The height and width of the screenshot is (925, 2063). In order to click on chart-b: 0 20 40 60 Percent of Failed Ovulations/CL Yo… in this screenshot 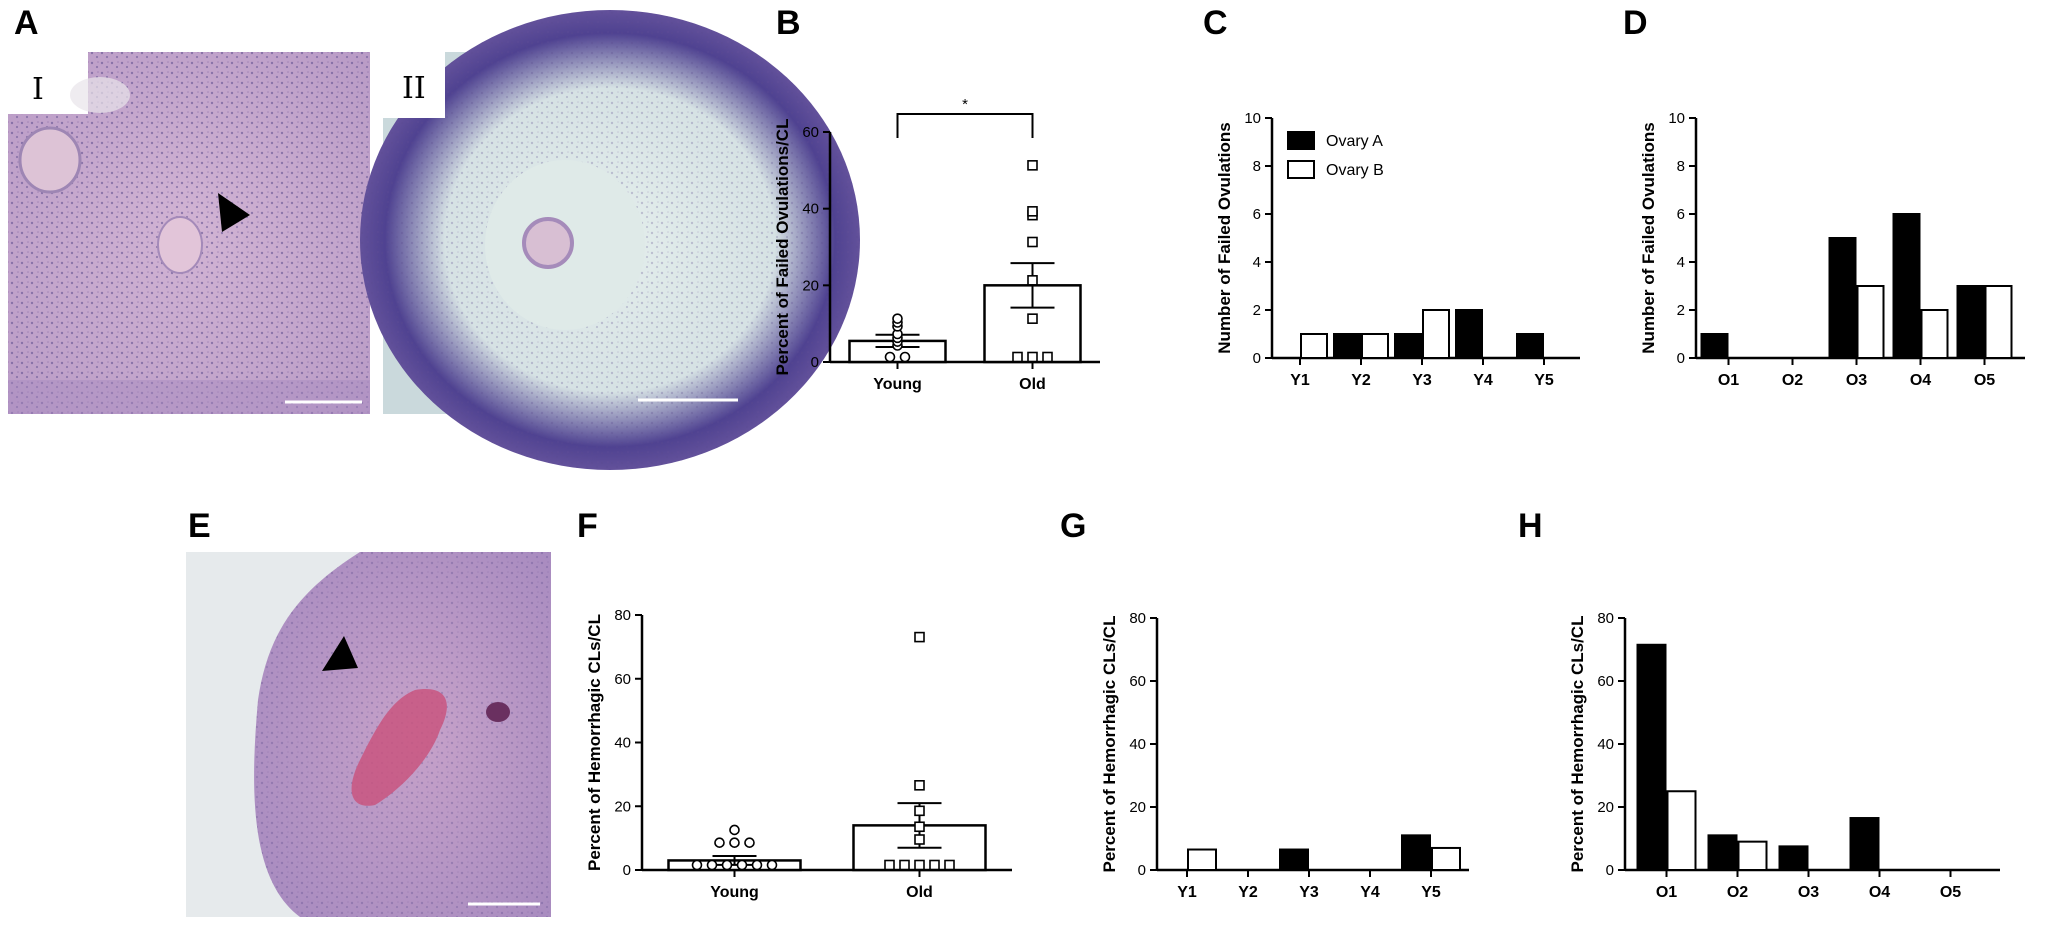, I will do `click(936, 244)`.